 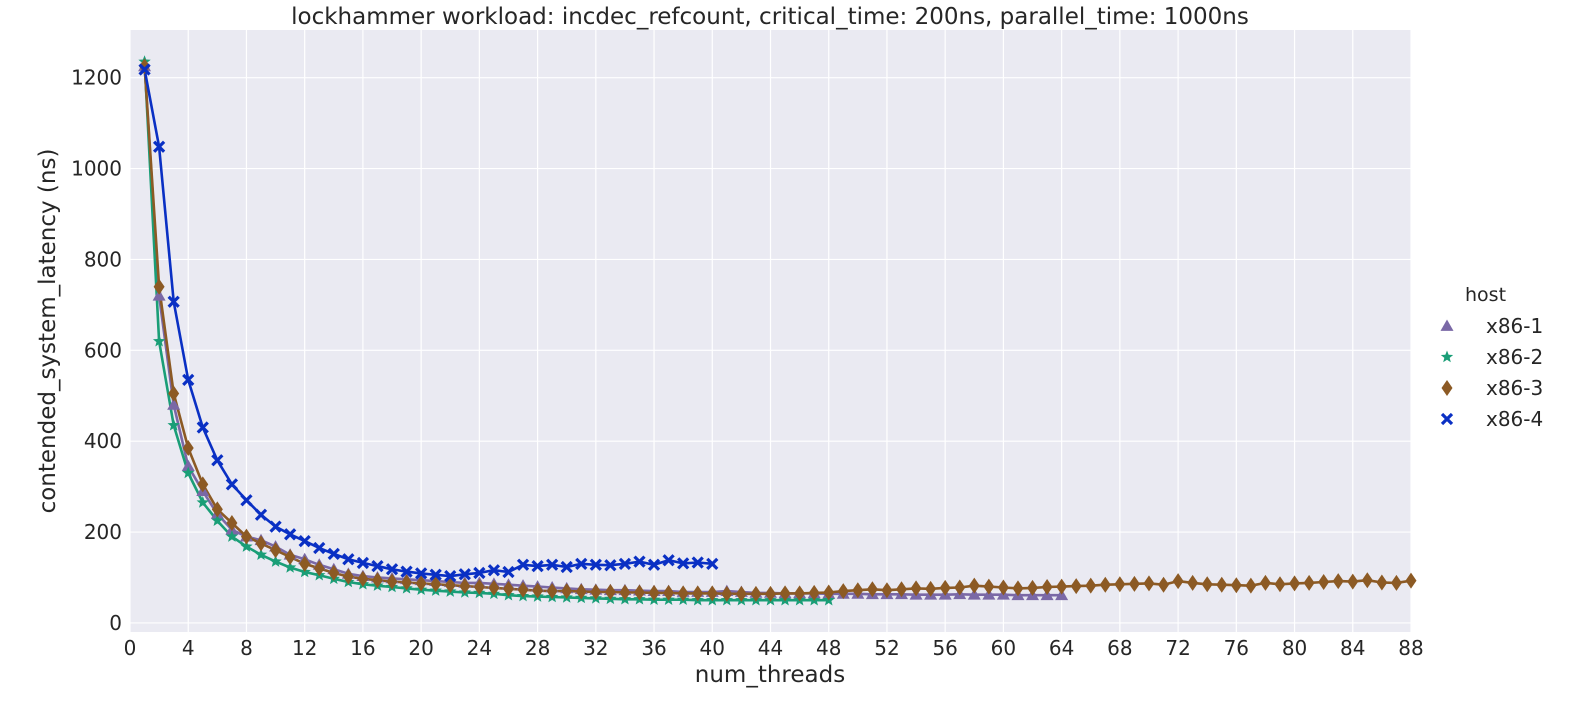 I want to click on x-tick-label: 12, so click(x=304, y=648).